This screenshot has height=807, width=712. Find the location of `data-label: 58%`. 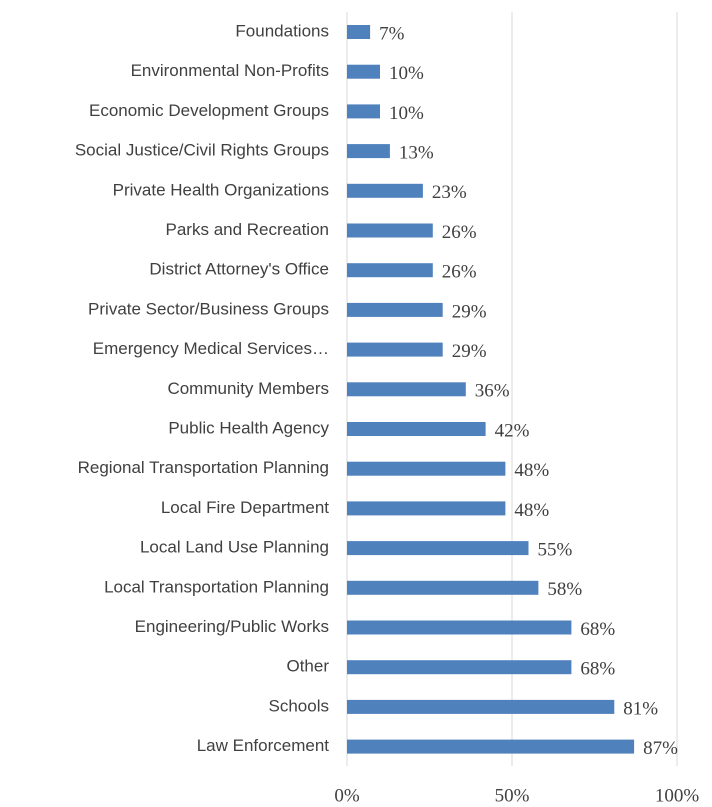

data-label: 58% is located at coordinates (564, 589).